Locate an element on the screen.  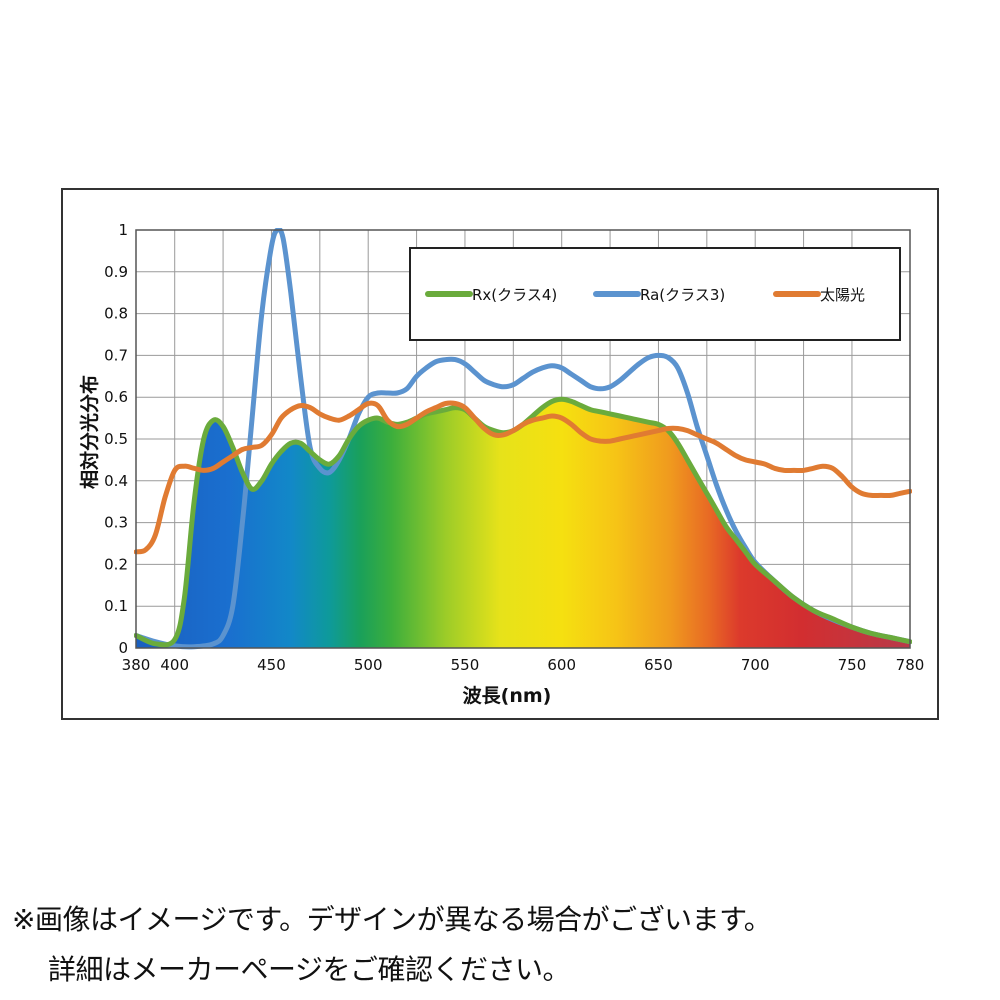
legend-label-ra: Ra(クラス3) is located at coordinates (682, 295).